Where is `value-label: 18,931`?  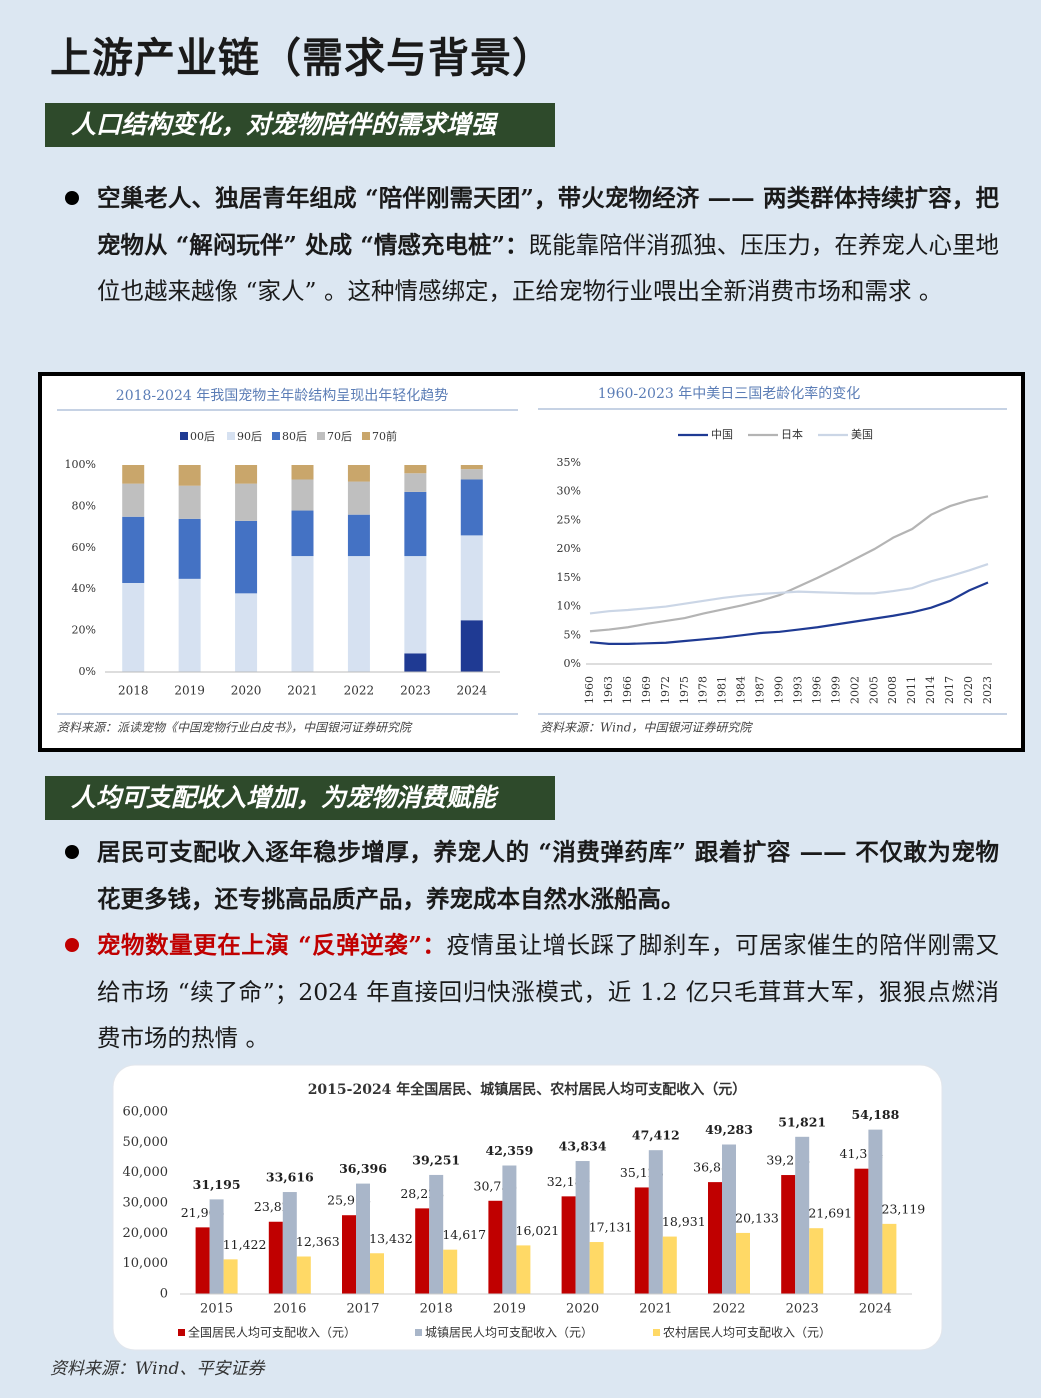 value-label: 18,931 is located at coordinates (684, 1221).